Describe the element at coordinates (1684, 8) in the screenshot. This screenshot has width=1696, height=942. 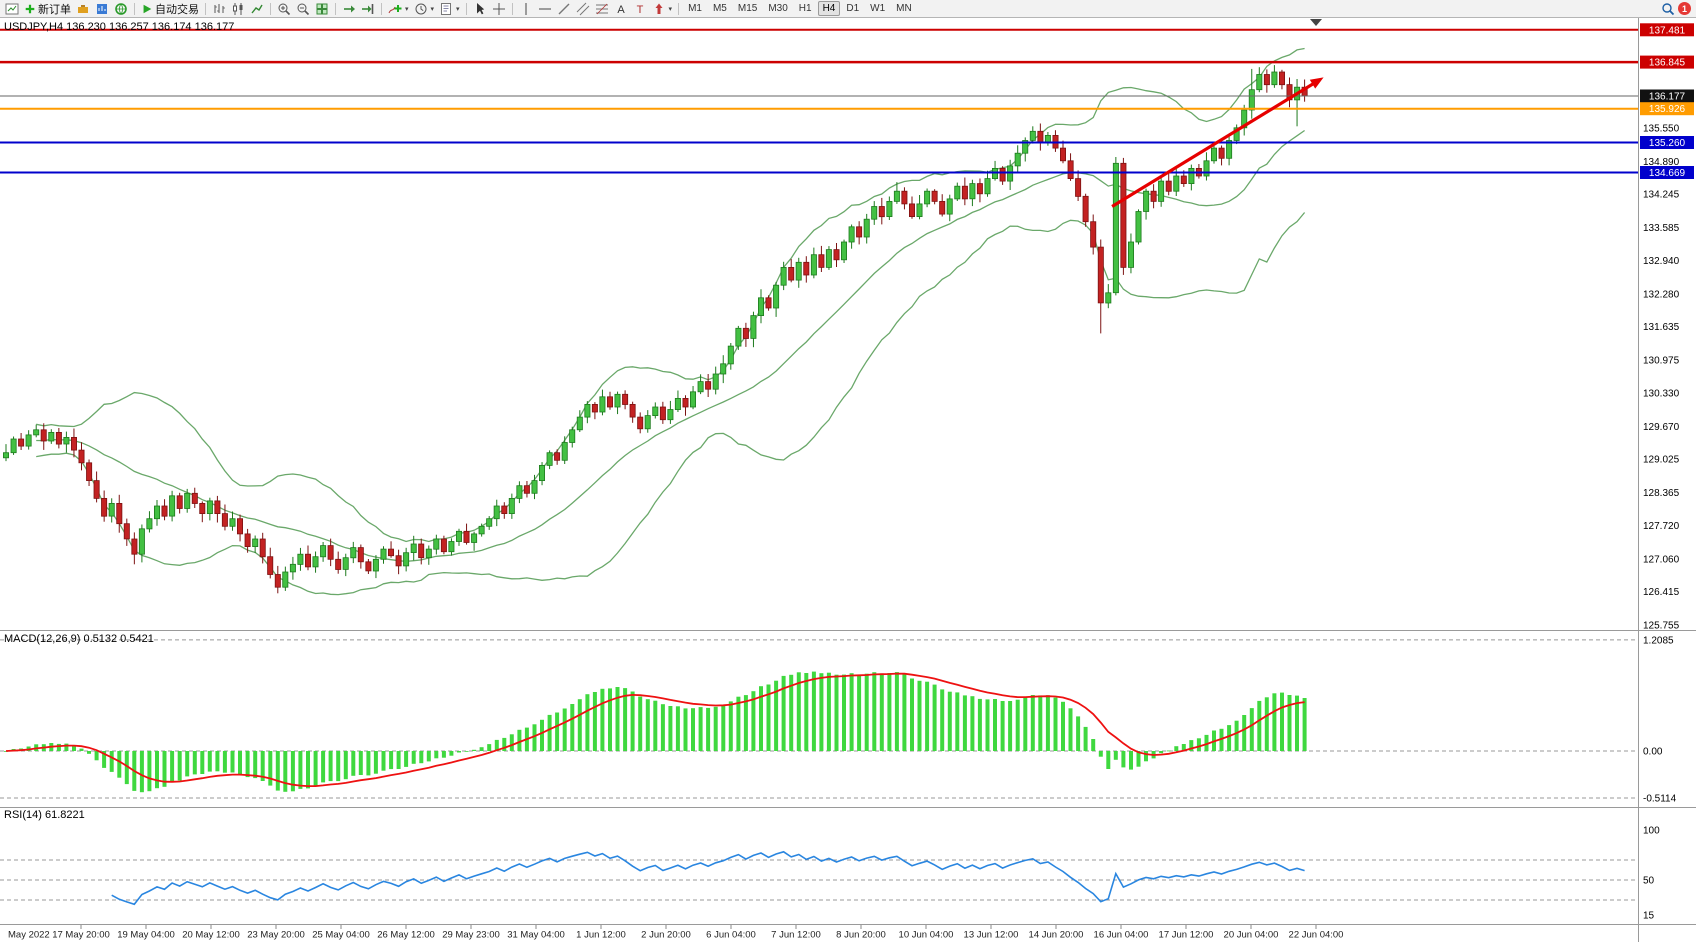
I see `notification-badge: 1` at that location.